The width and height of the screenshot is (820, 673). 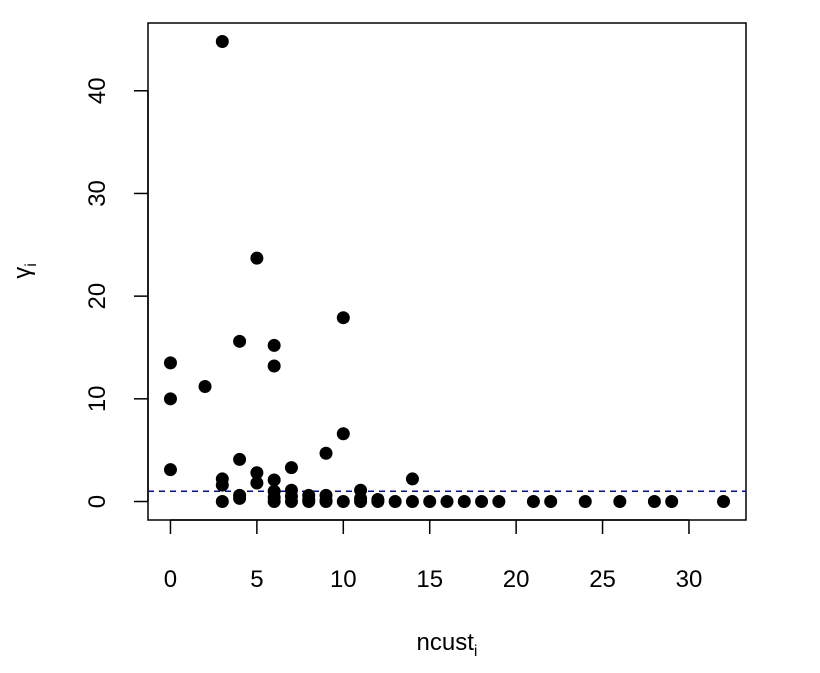 What do you see at coordinates (447, 644) in the screenshot?
I see `x-axis-label: ncusti` at bounding box center [447, 644].